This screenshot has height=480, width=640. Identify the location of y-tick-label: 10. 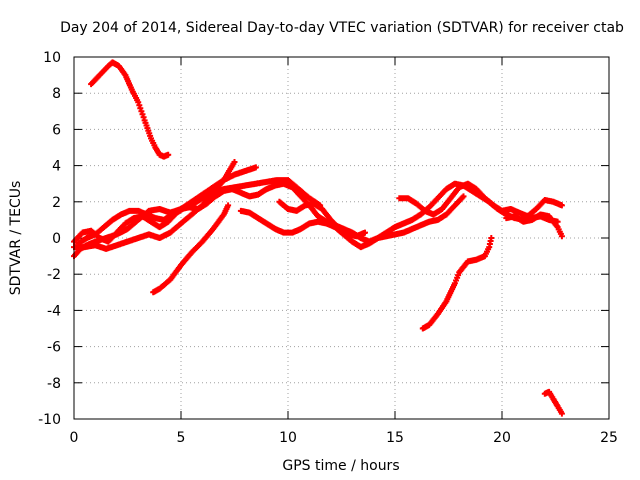
(52, 58).